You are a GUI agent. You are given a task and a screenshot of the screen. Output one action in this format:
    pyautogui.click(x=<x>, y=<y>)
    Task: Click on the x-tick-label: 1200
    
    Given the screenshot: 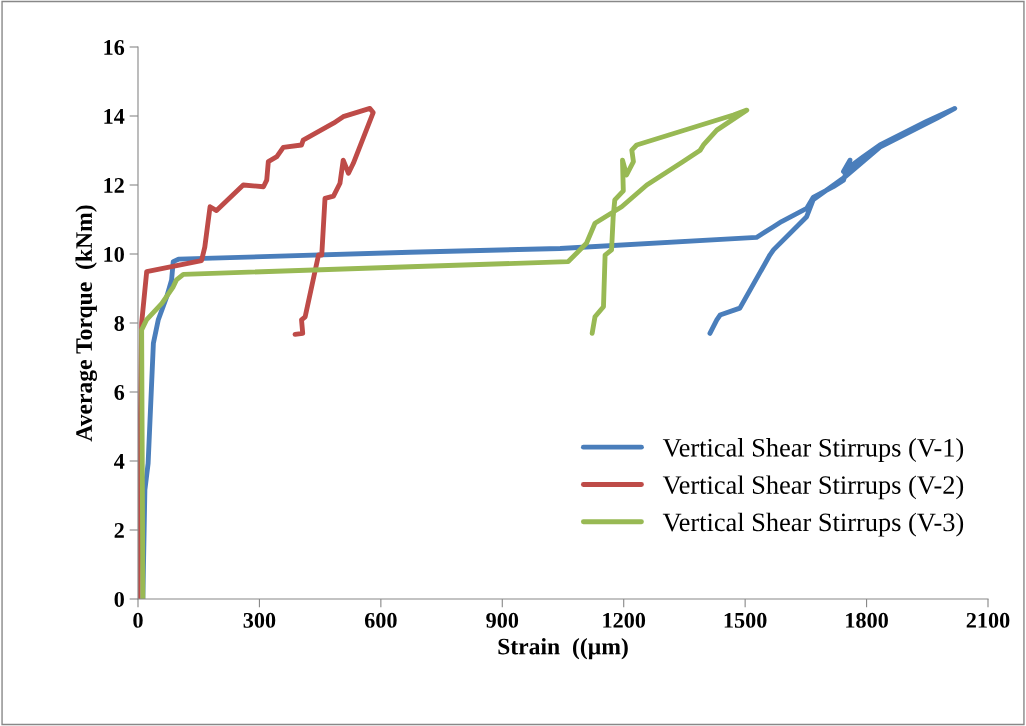 What is the action you would take?
    pyautogui.click(x=624, y=620)
    